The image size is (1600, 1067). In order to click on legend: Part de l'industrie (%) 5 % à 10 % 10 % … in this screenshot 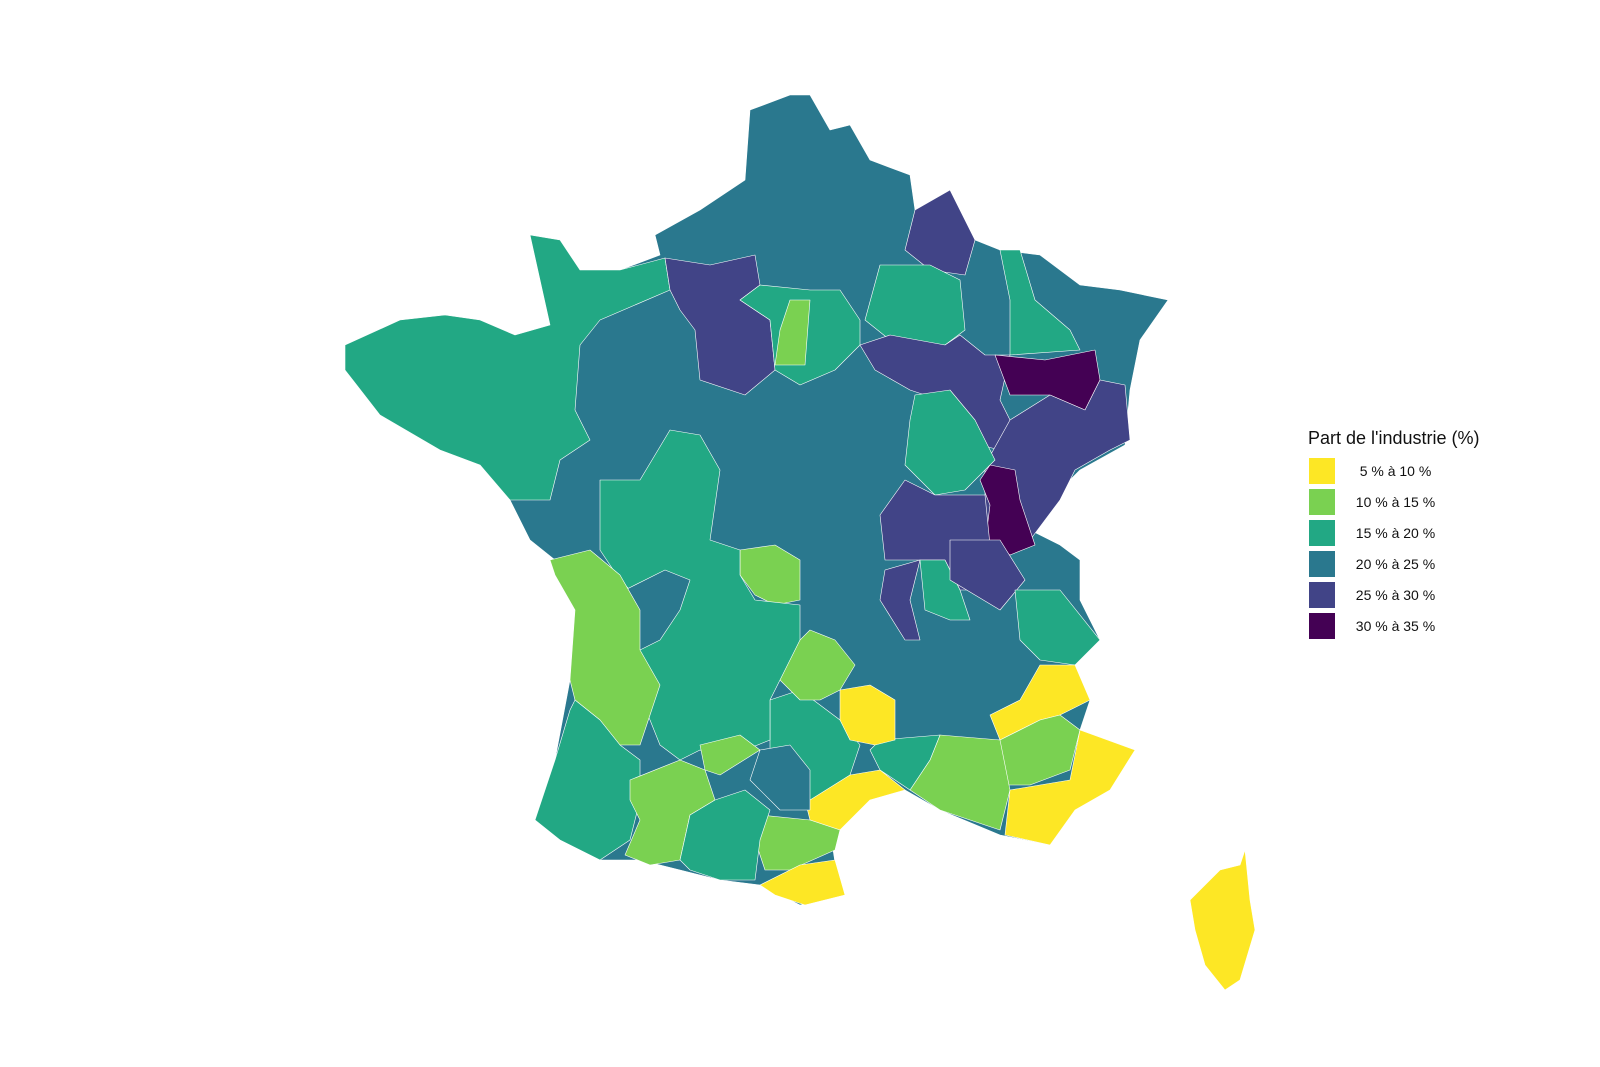, I will do `click(1394, 534)`.